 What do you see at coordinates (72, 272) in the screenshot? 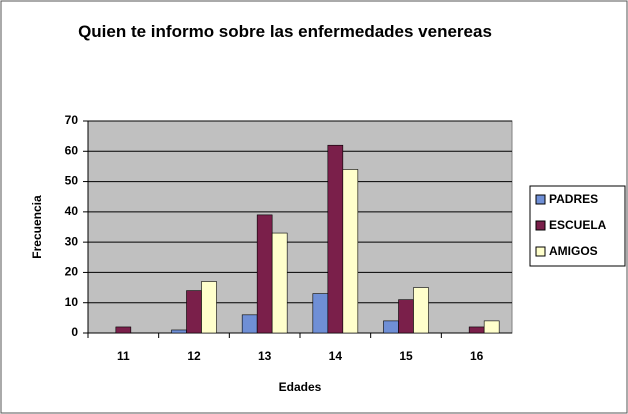
I see `y-tick-label: 20` at bounding box center [72, 272].